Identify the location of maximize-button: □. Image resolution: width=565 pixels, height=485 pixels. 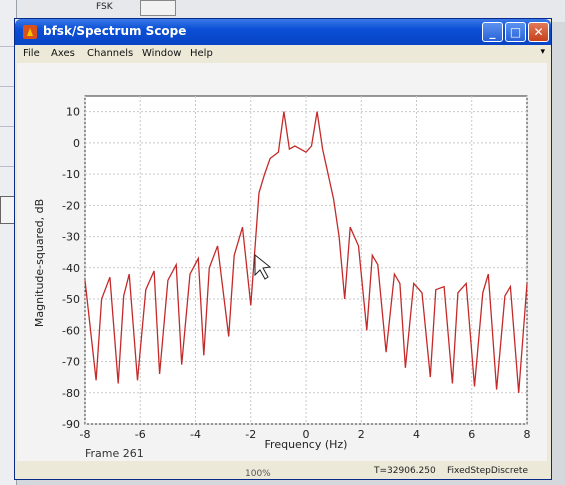
(515, 32).